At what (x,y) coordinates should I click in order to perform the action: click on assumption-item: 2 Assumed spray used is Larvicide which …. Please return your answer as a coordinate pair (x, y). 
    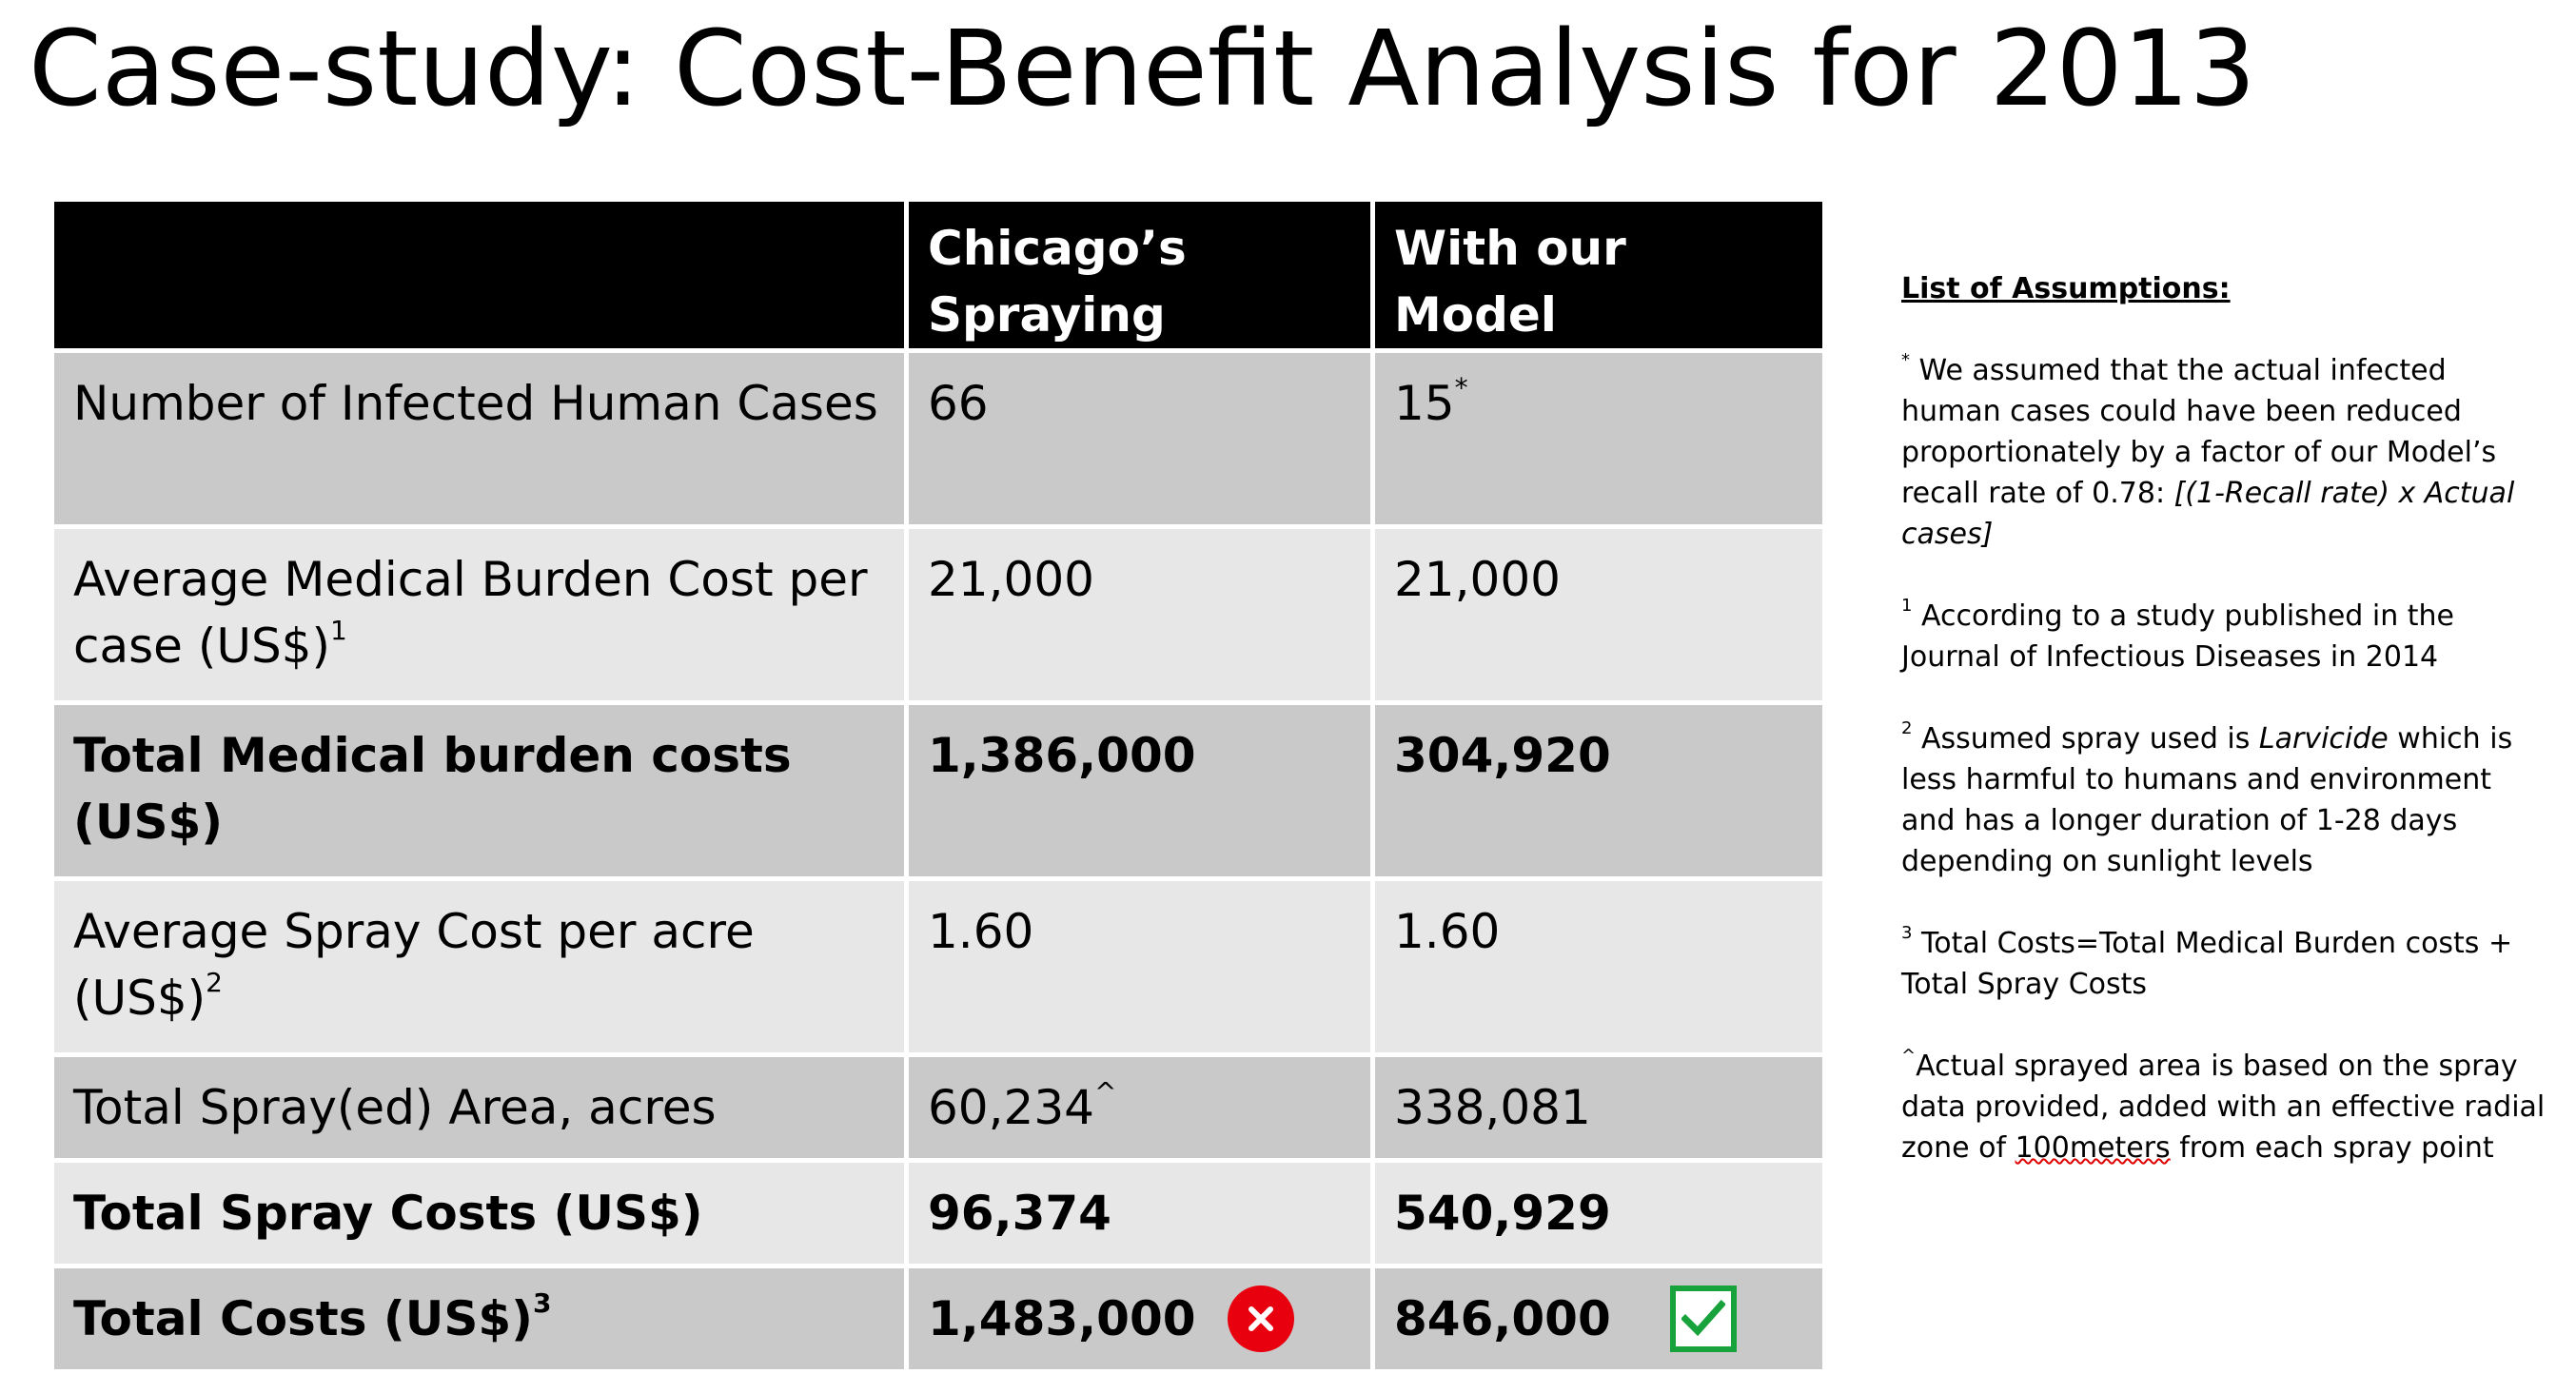
    Looking at the image, I should click on (2207, 799).